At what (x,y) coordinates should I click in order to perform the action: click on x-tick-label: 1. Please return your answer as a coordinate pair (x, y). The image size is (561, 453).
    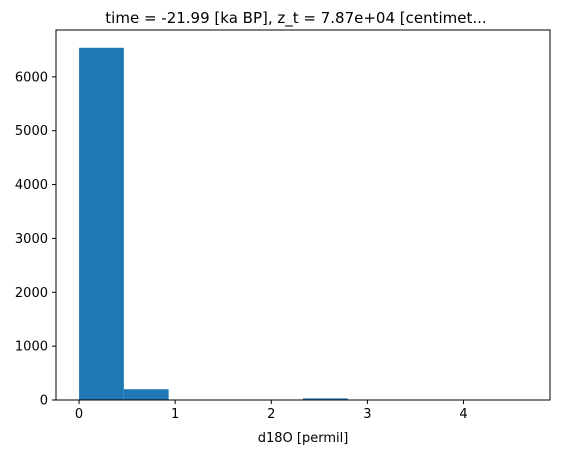
    Looking at the image, I should click on (175, 414).